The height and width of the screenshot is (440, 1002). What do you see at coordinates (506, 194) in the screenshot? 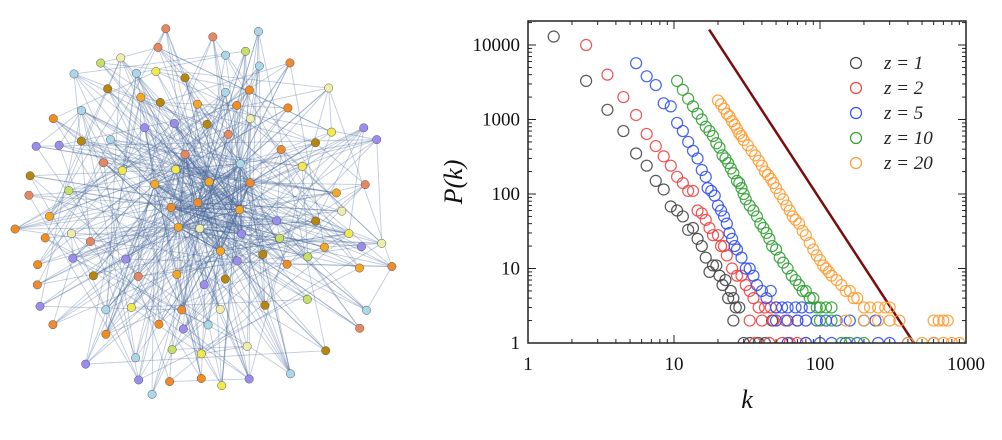
I see `y-tick-label: 100` at bounding box center [506, 194].